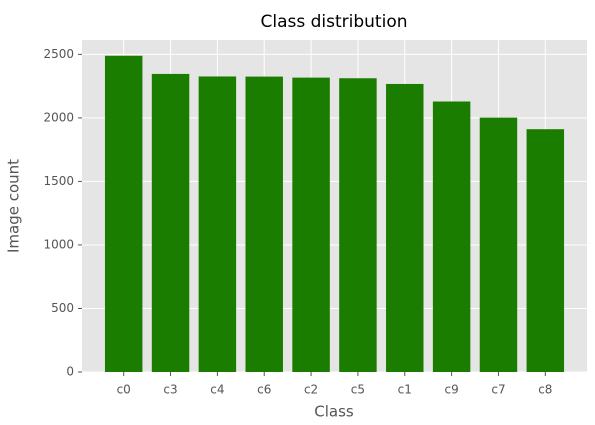  What do you see at coordinates (545, 390) in the screenshot?
I see `x-tick-label: c8` at bounding box center [545, 390].